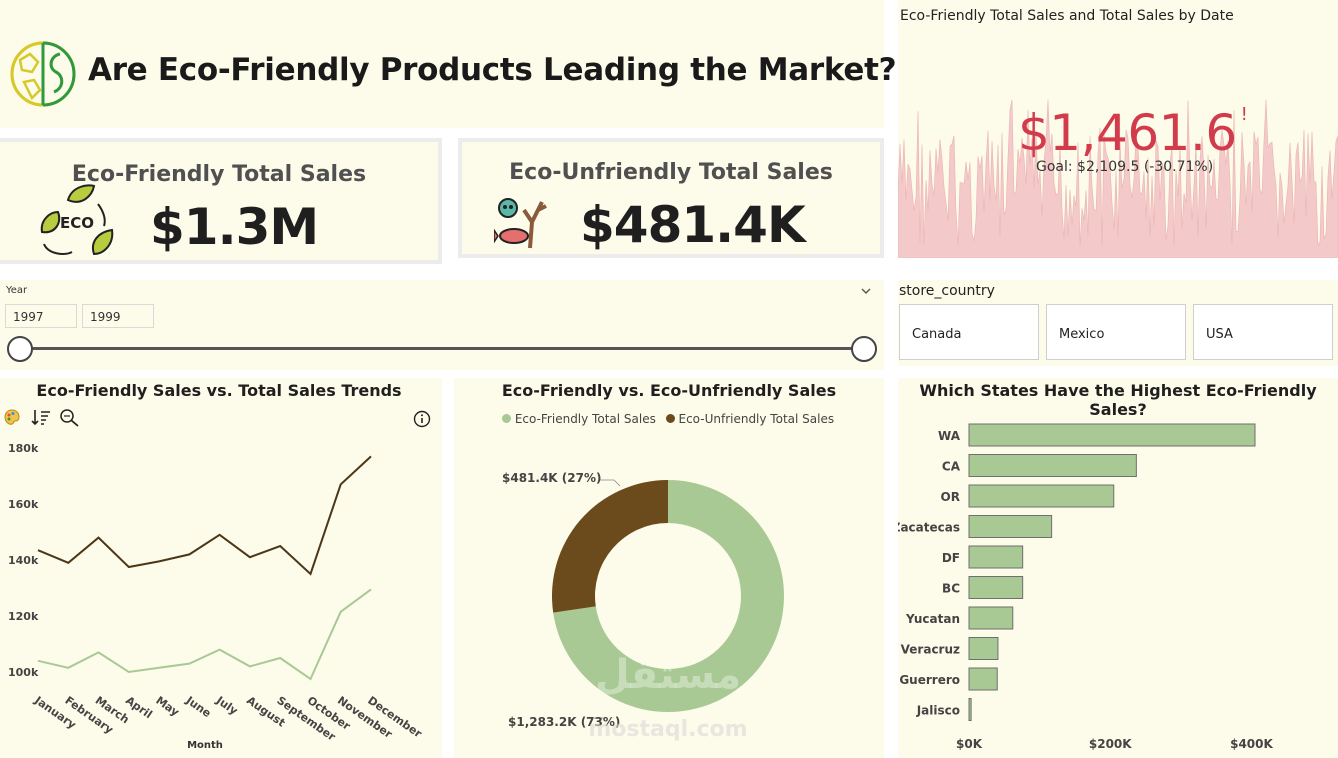 The image size is (1338, 758). I want to click on legend-uneco-label: Eco-Unfriendly Total Sales, so click(756, 419).